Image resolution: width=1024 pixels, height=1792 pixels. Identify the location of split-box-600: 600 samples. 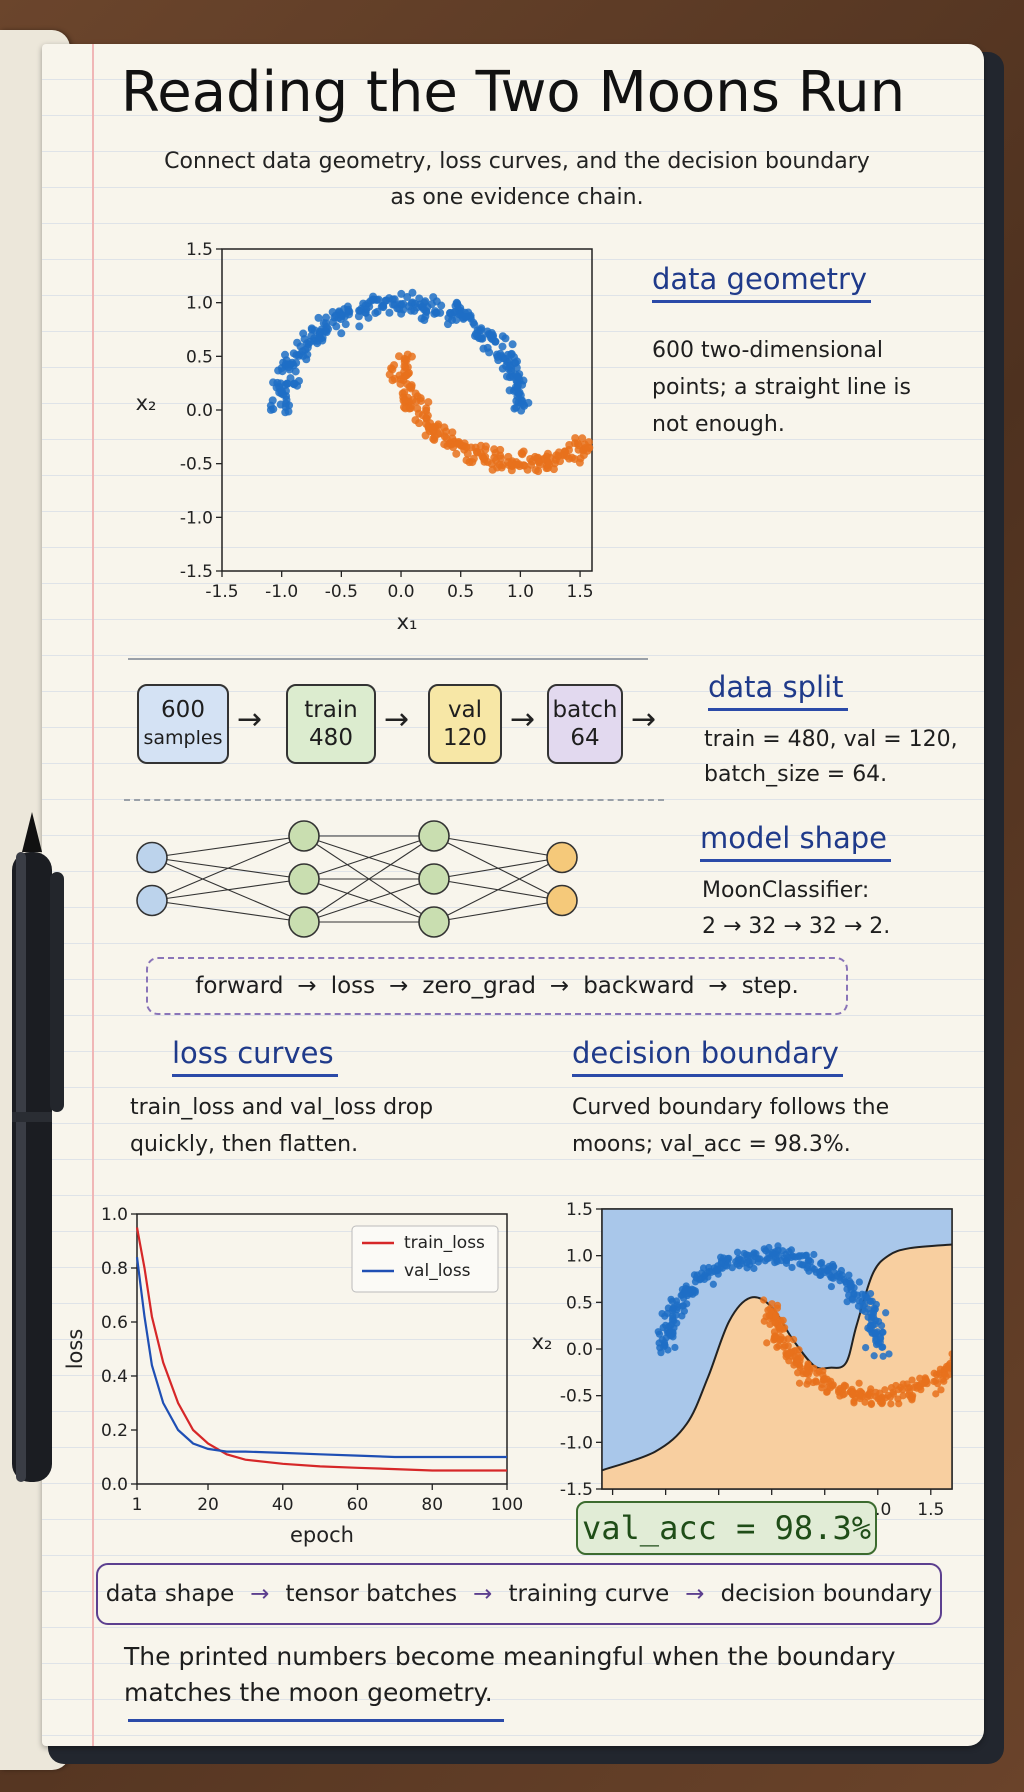
(183, 724).